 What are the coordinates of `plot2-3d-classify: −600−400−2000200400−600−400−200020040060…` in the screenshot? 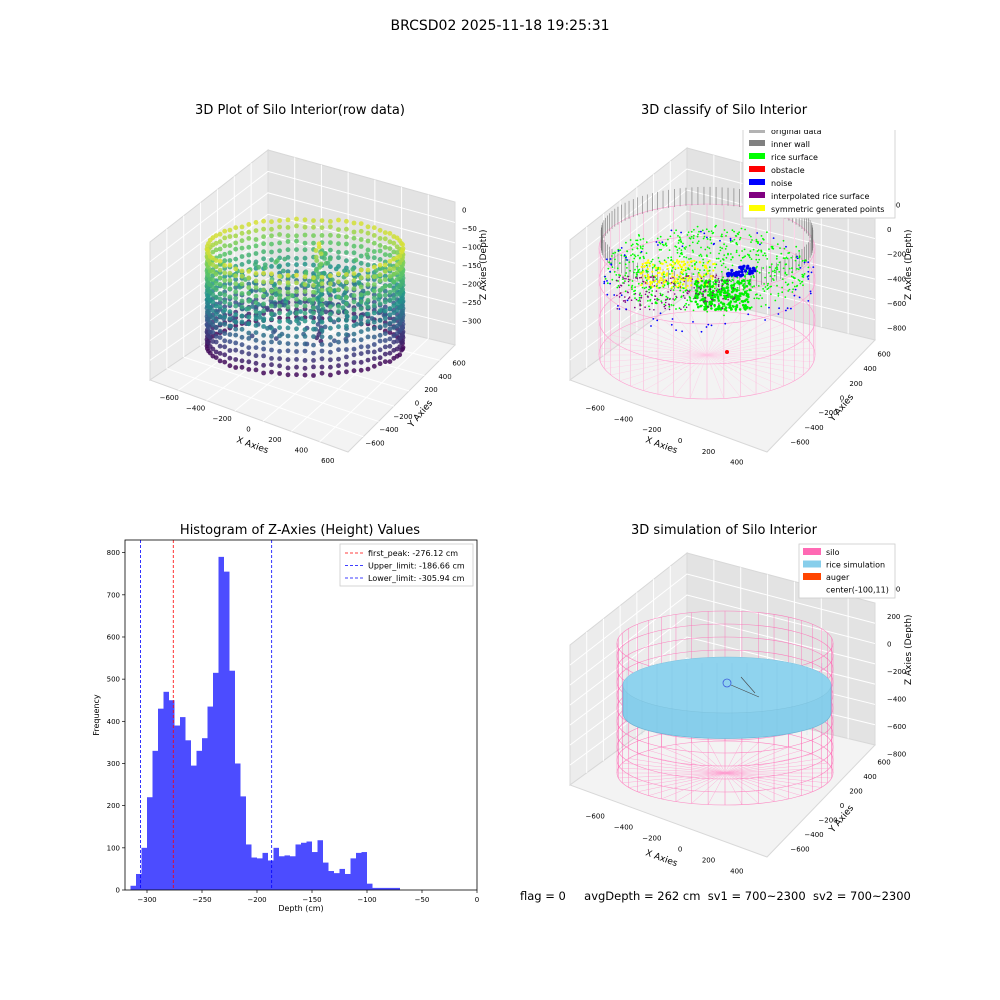 It's located at (735, 300).